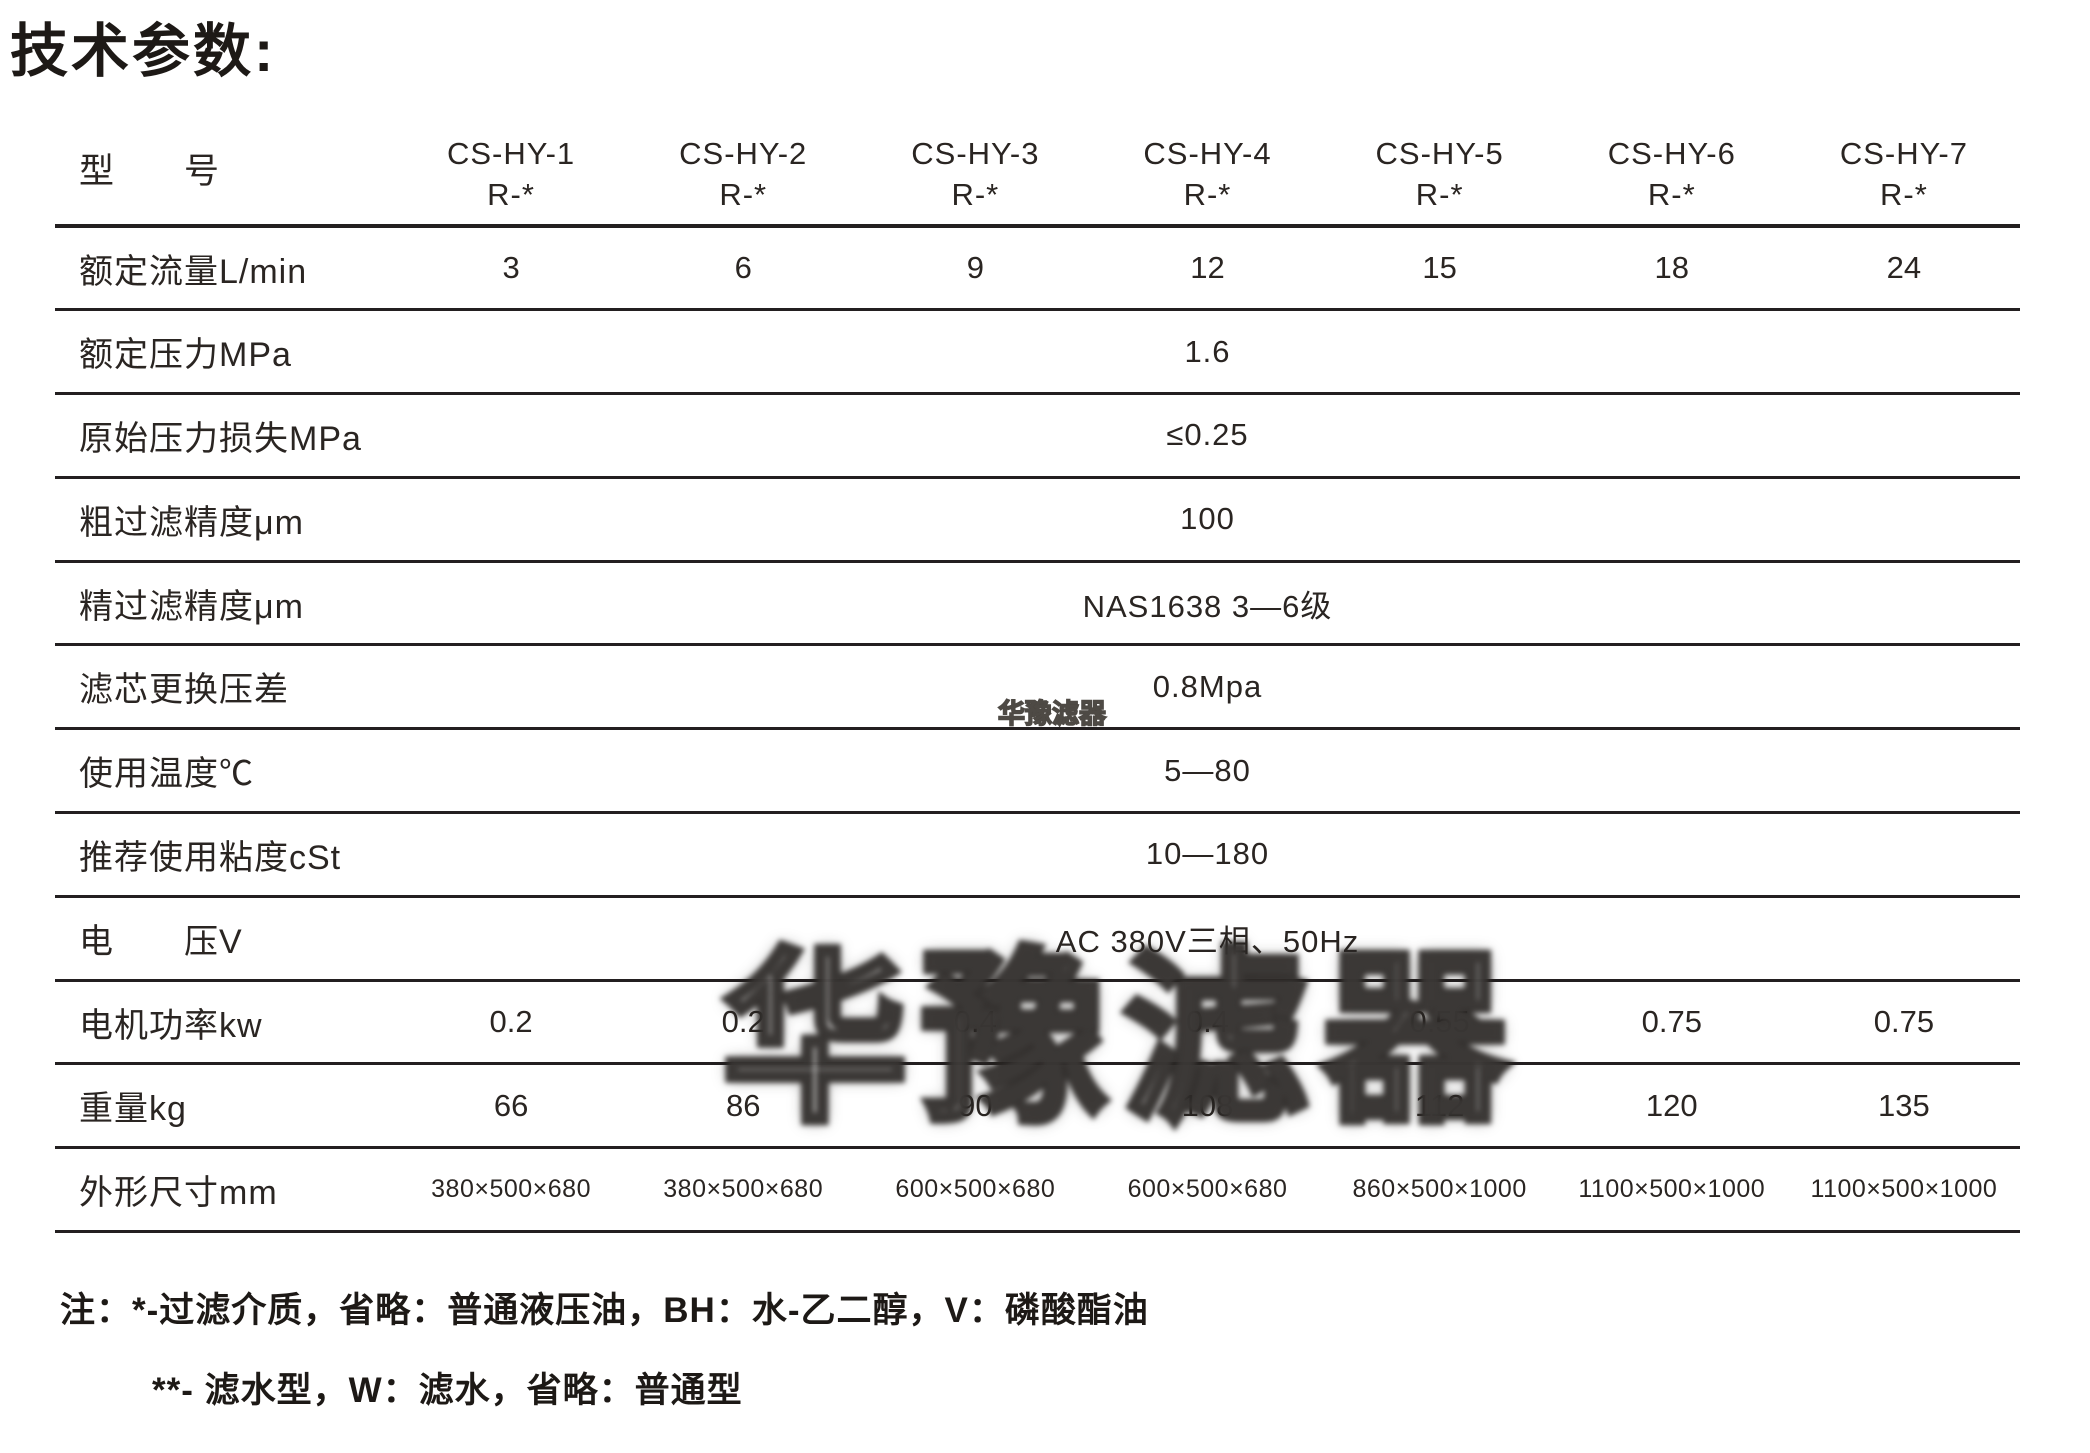  I want to click on model-col-header: CS-HY-2 R-*, so click(743, 170).